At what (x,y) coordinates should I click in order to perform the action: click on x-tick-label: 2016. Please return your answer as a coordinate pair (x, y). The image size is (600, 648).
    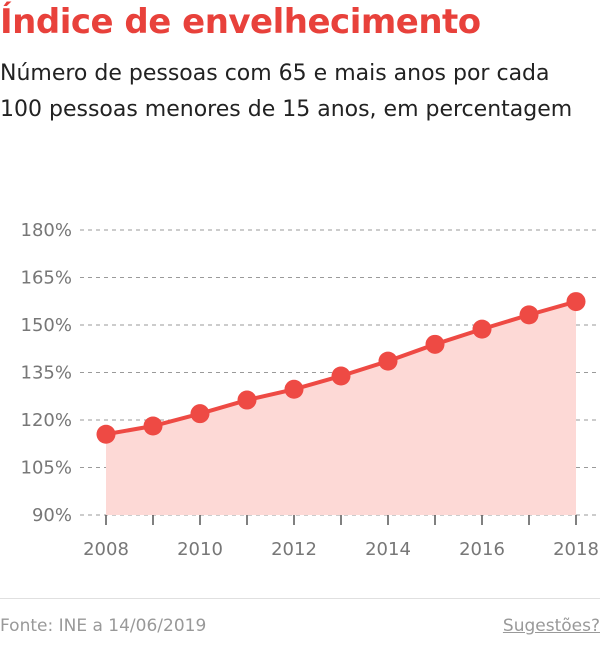
    Looking at the image, I should click on (482, 549).